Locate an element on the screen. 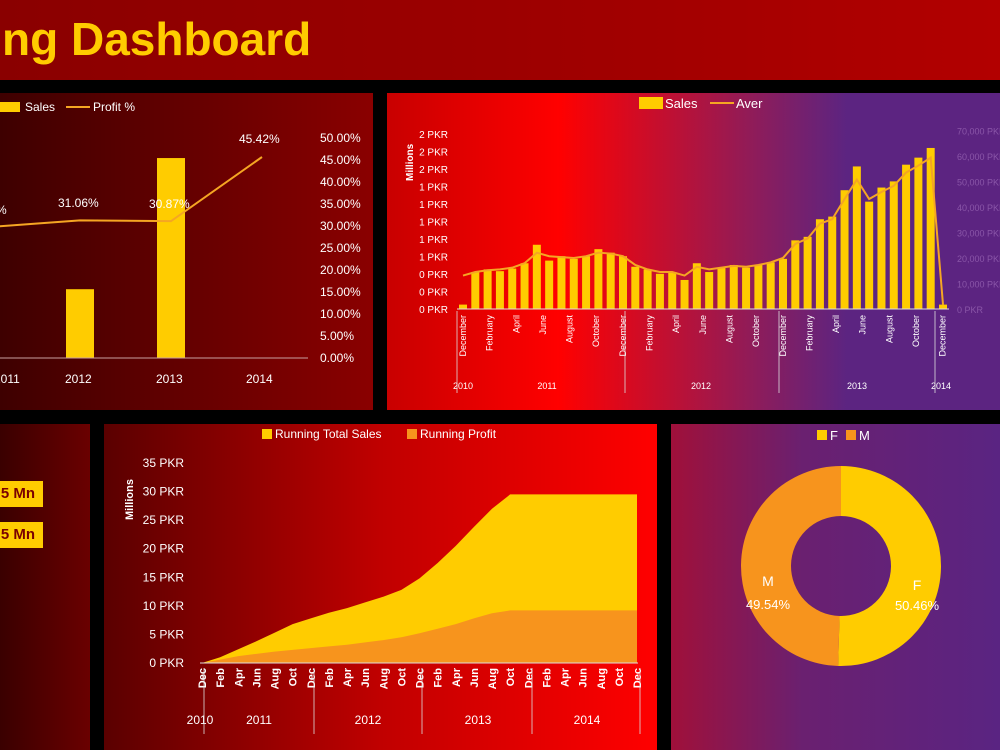  y-tick-label: 10 PKR is located at coordinates (164, 606).